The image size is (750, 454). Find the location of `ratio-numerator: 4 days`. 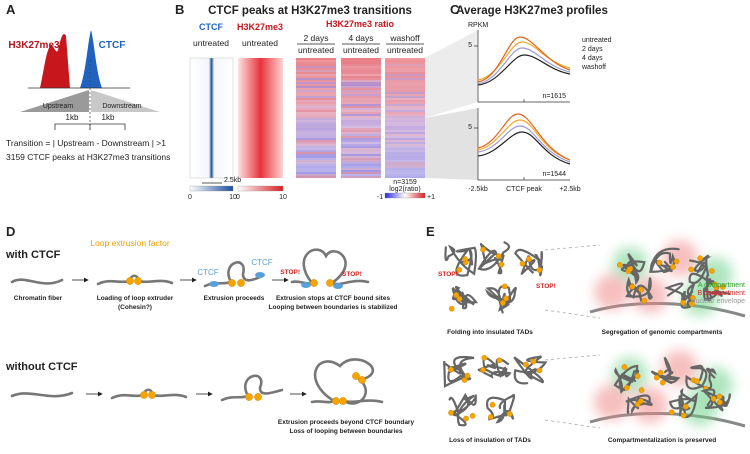

ratio-numerator: 4 days is located at coordinates (360, 38).